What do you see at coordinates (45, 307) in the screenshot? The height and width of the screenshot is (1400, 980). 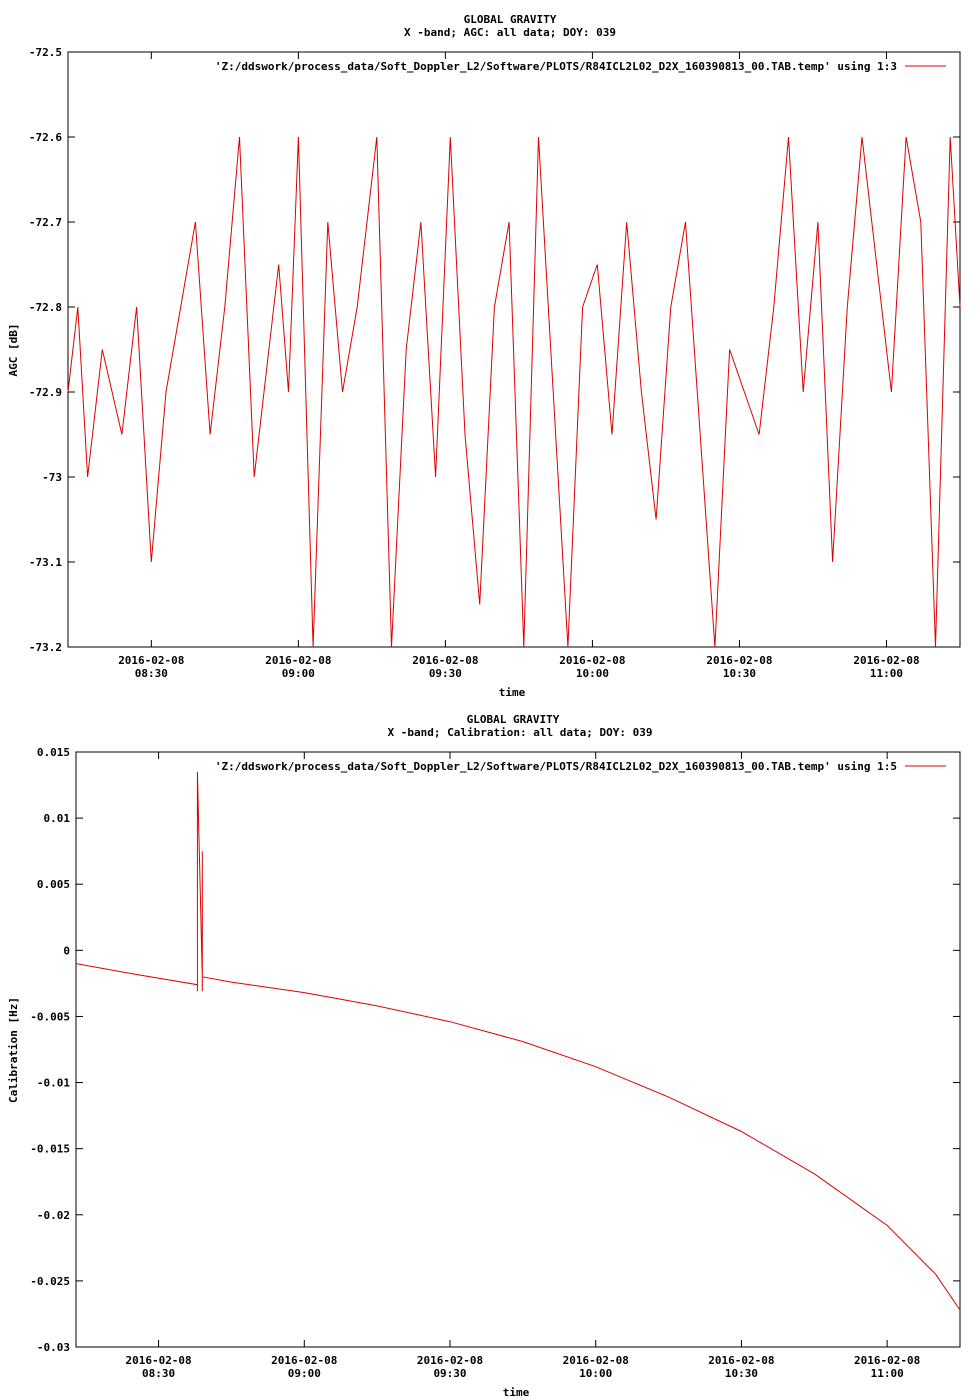 I see `y-tick-label: -72.8` at bounding box center [45, 307].